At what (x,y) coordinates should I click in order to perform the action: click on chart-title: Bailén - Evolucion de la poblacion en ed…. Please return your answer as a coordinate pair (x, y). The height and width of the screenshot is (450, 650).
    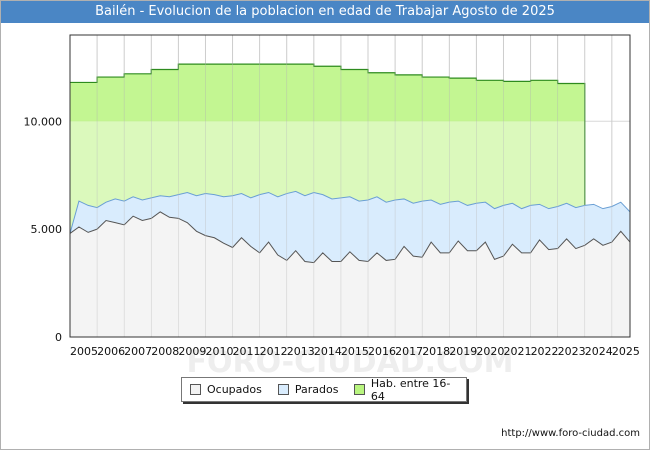
    Looking at the image, I should click on (325, 12).